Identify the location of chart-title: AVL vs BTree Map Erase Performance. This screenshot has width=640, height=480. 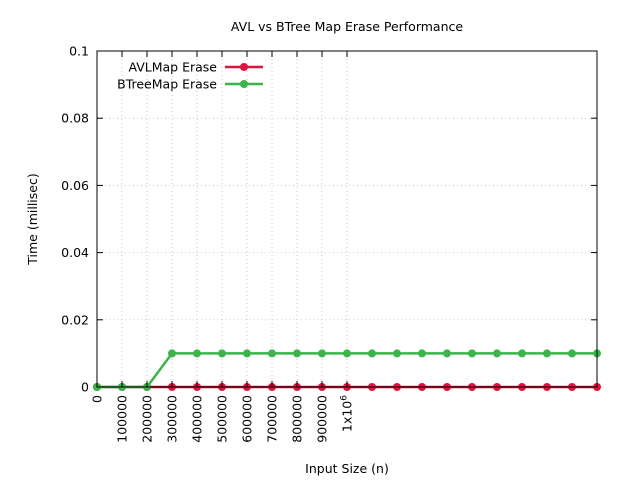
(347, 26).